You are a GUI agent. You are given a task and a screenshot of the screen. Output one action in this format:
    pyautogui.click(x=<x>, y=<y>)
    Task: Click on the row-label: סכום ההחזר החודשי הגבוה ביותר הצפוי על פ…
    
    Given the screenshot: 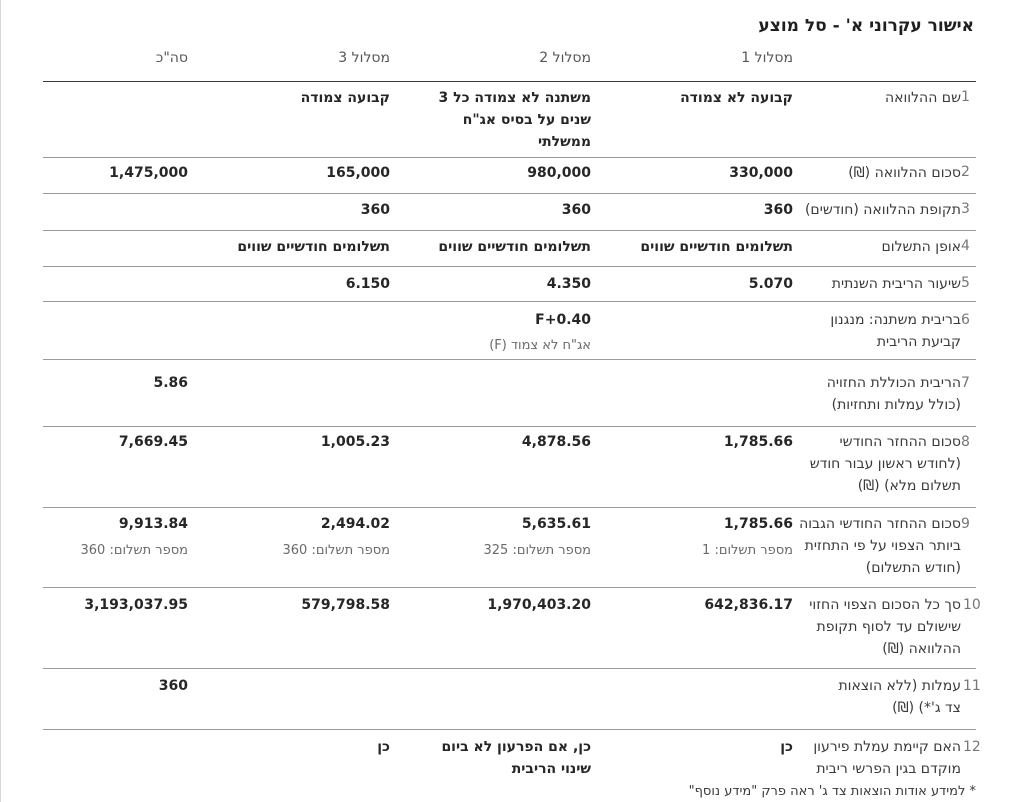 What is the action you would take?
    pyautogui.click(x=880, y=546)
    